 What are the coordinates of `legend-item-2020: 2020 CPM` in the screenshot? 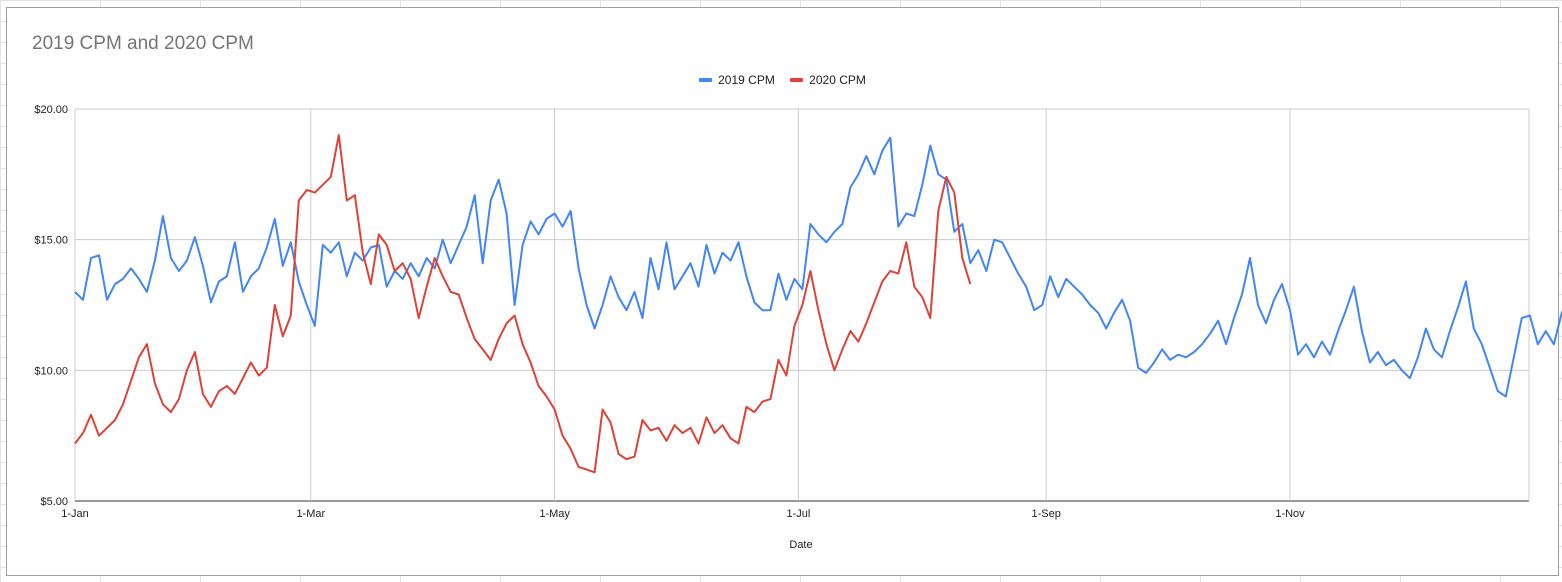 It's located at (828, 80).